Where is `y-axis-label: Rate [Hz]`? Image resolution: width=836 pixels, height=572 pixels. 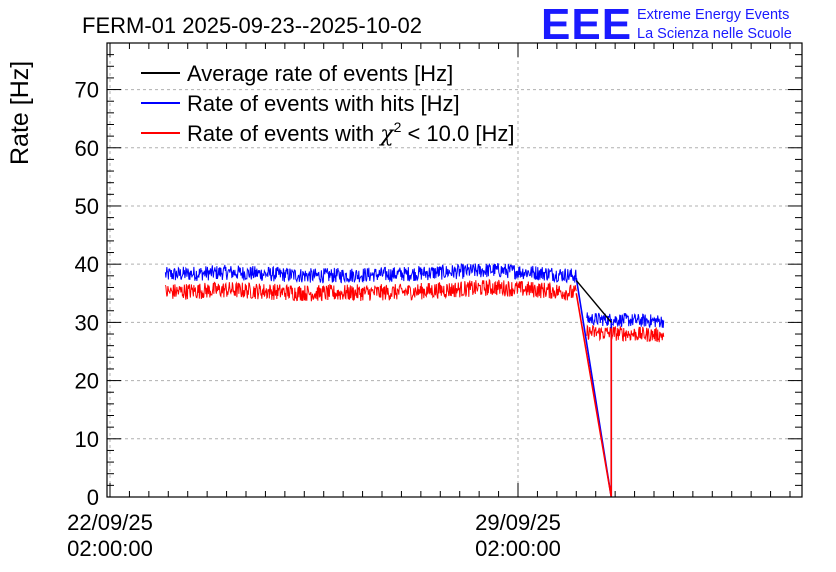 y-axis-label: Rate [Hz] is located at coordinates (20, 113).